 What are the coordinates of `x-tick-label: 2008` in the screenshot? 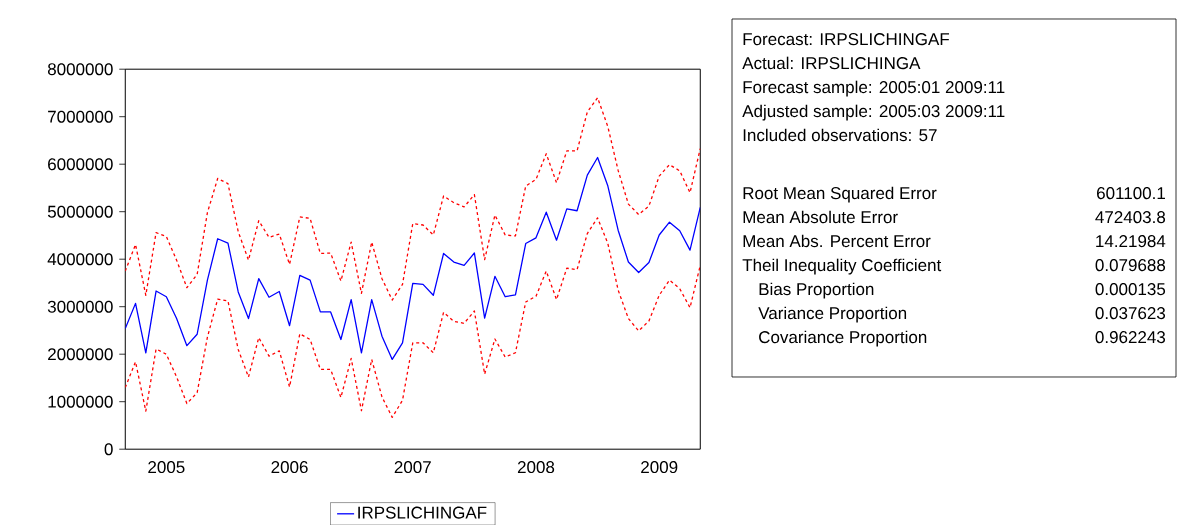 It's located at (536, 467).